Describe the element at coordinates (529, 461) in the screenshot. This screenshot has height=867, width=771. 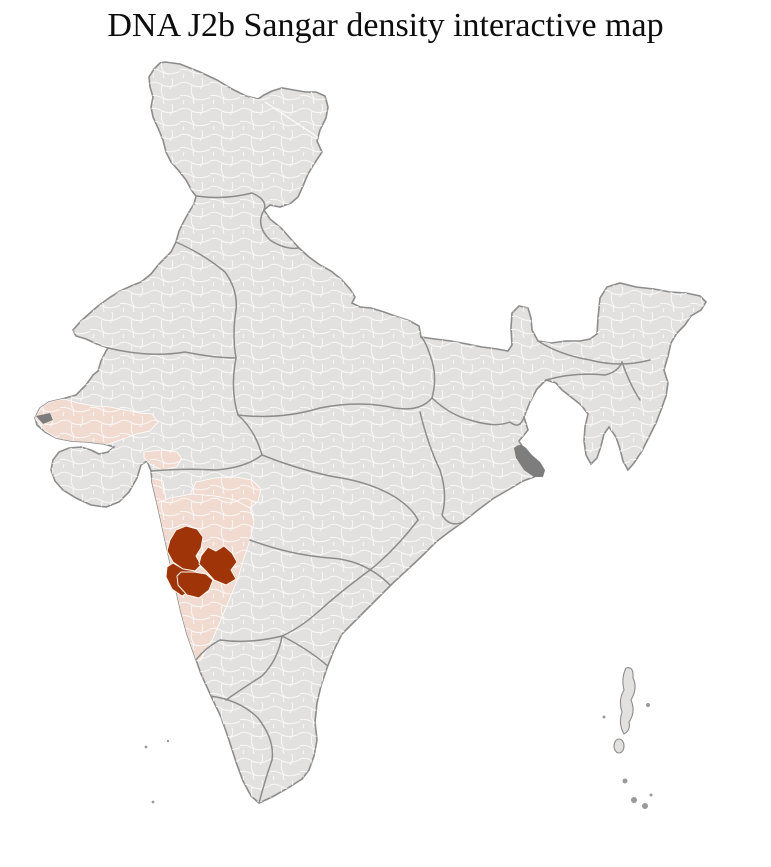
I see `sundarbans-delta` at that location.